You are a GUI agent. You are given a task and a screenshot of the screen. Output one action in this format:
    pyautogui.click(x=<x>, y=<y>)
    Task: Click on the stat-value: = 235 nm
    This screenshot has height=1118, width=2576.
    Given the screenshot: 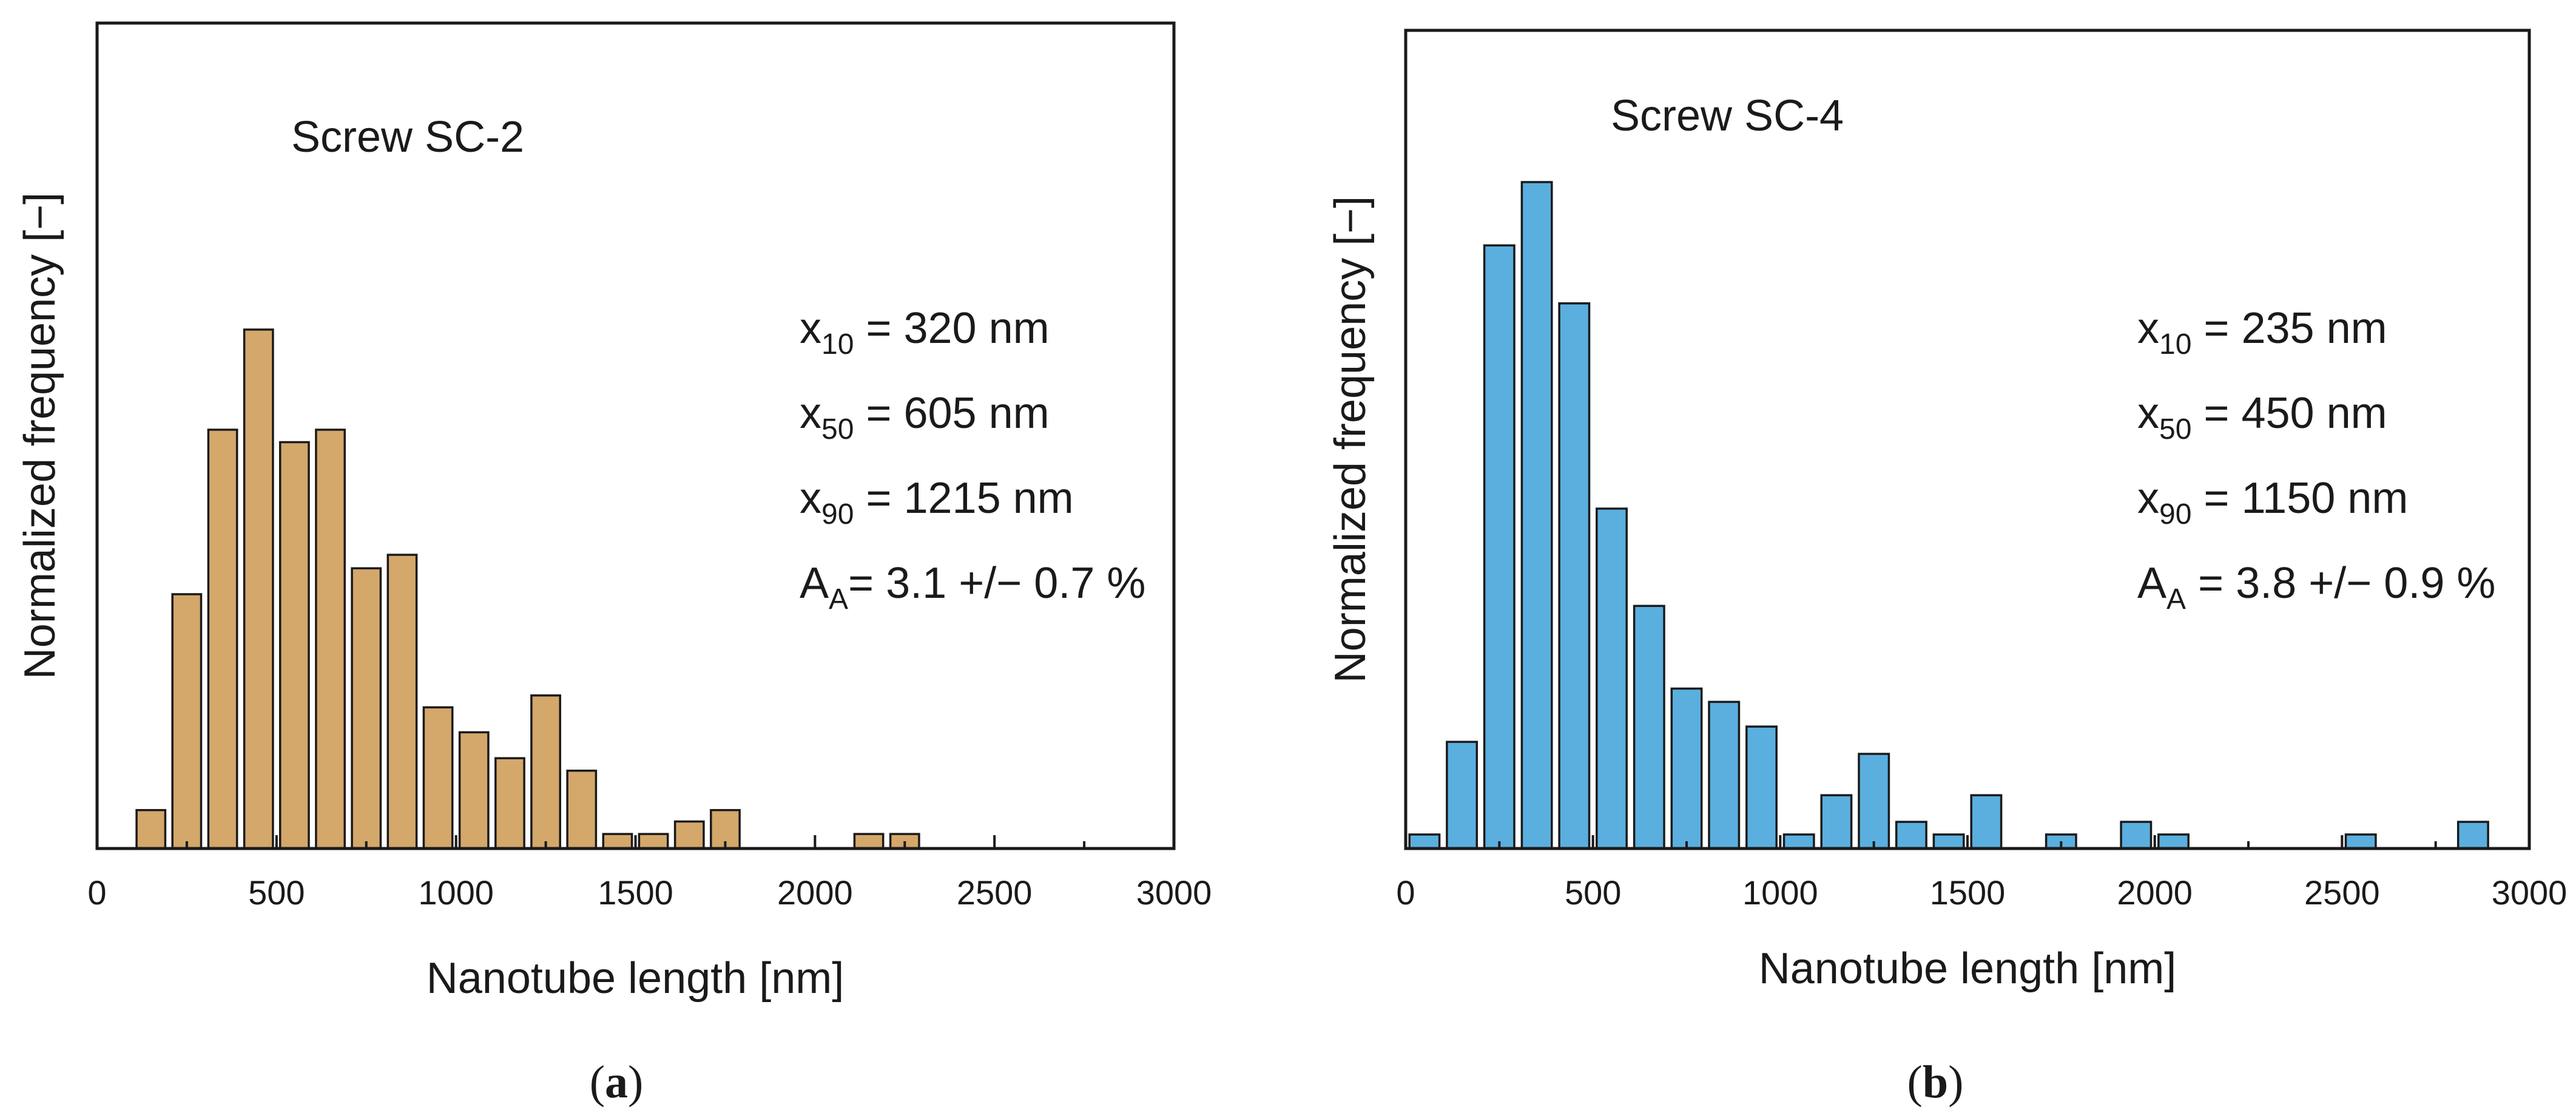 What is the action you would take?
    pyautogui.click(x=2289, y=328)
    